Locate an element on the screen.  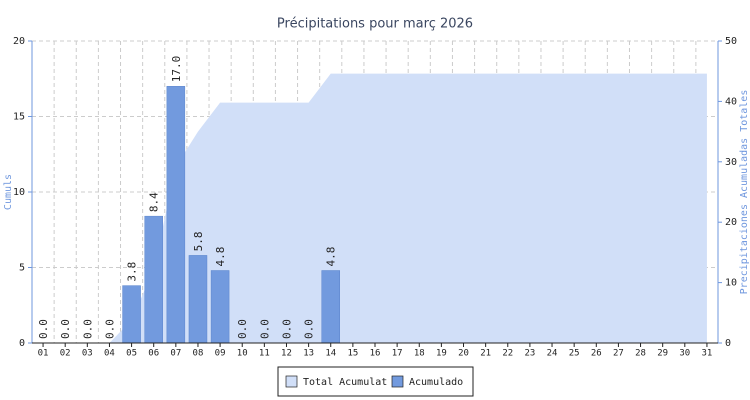
legend-label: Total Acumulat is located at coordinates (345, 382).